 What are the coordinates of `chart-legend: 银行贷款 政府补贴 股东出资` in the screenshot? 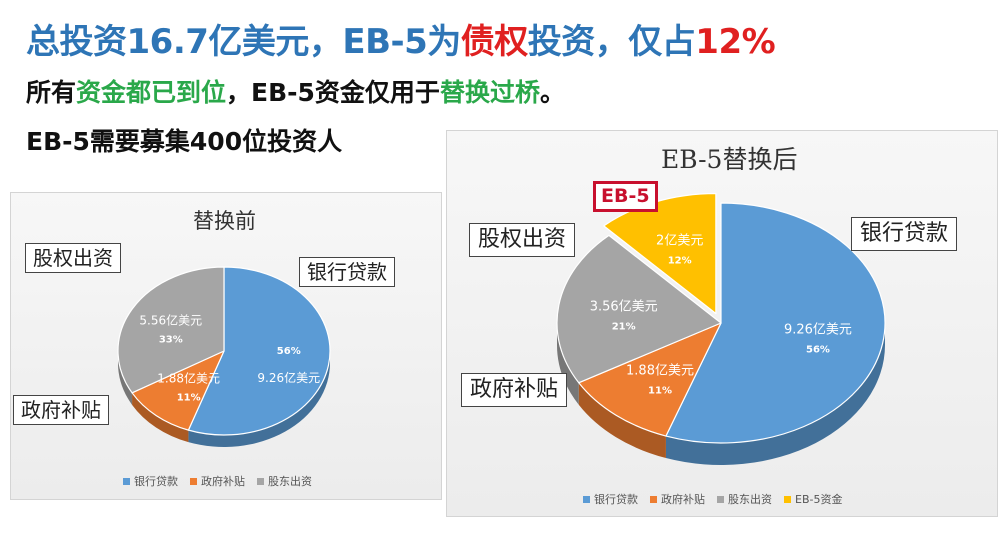 It's located at (217, 481).